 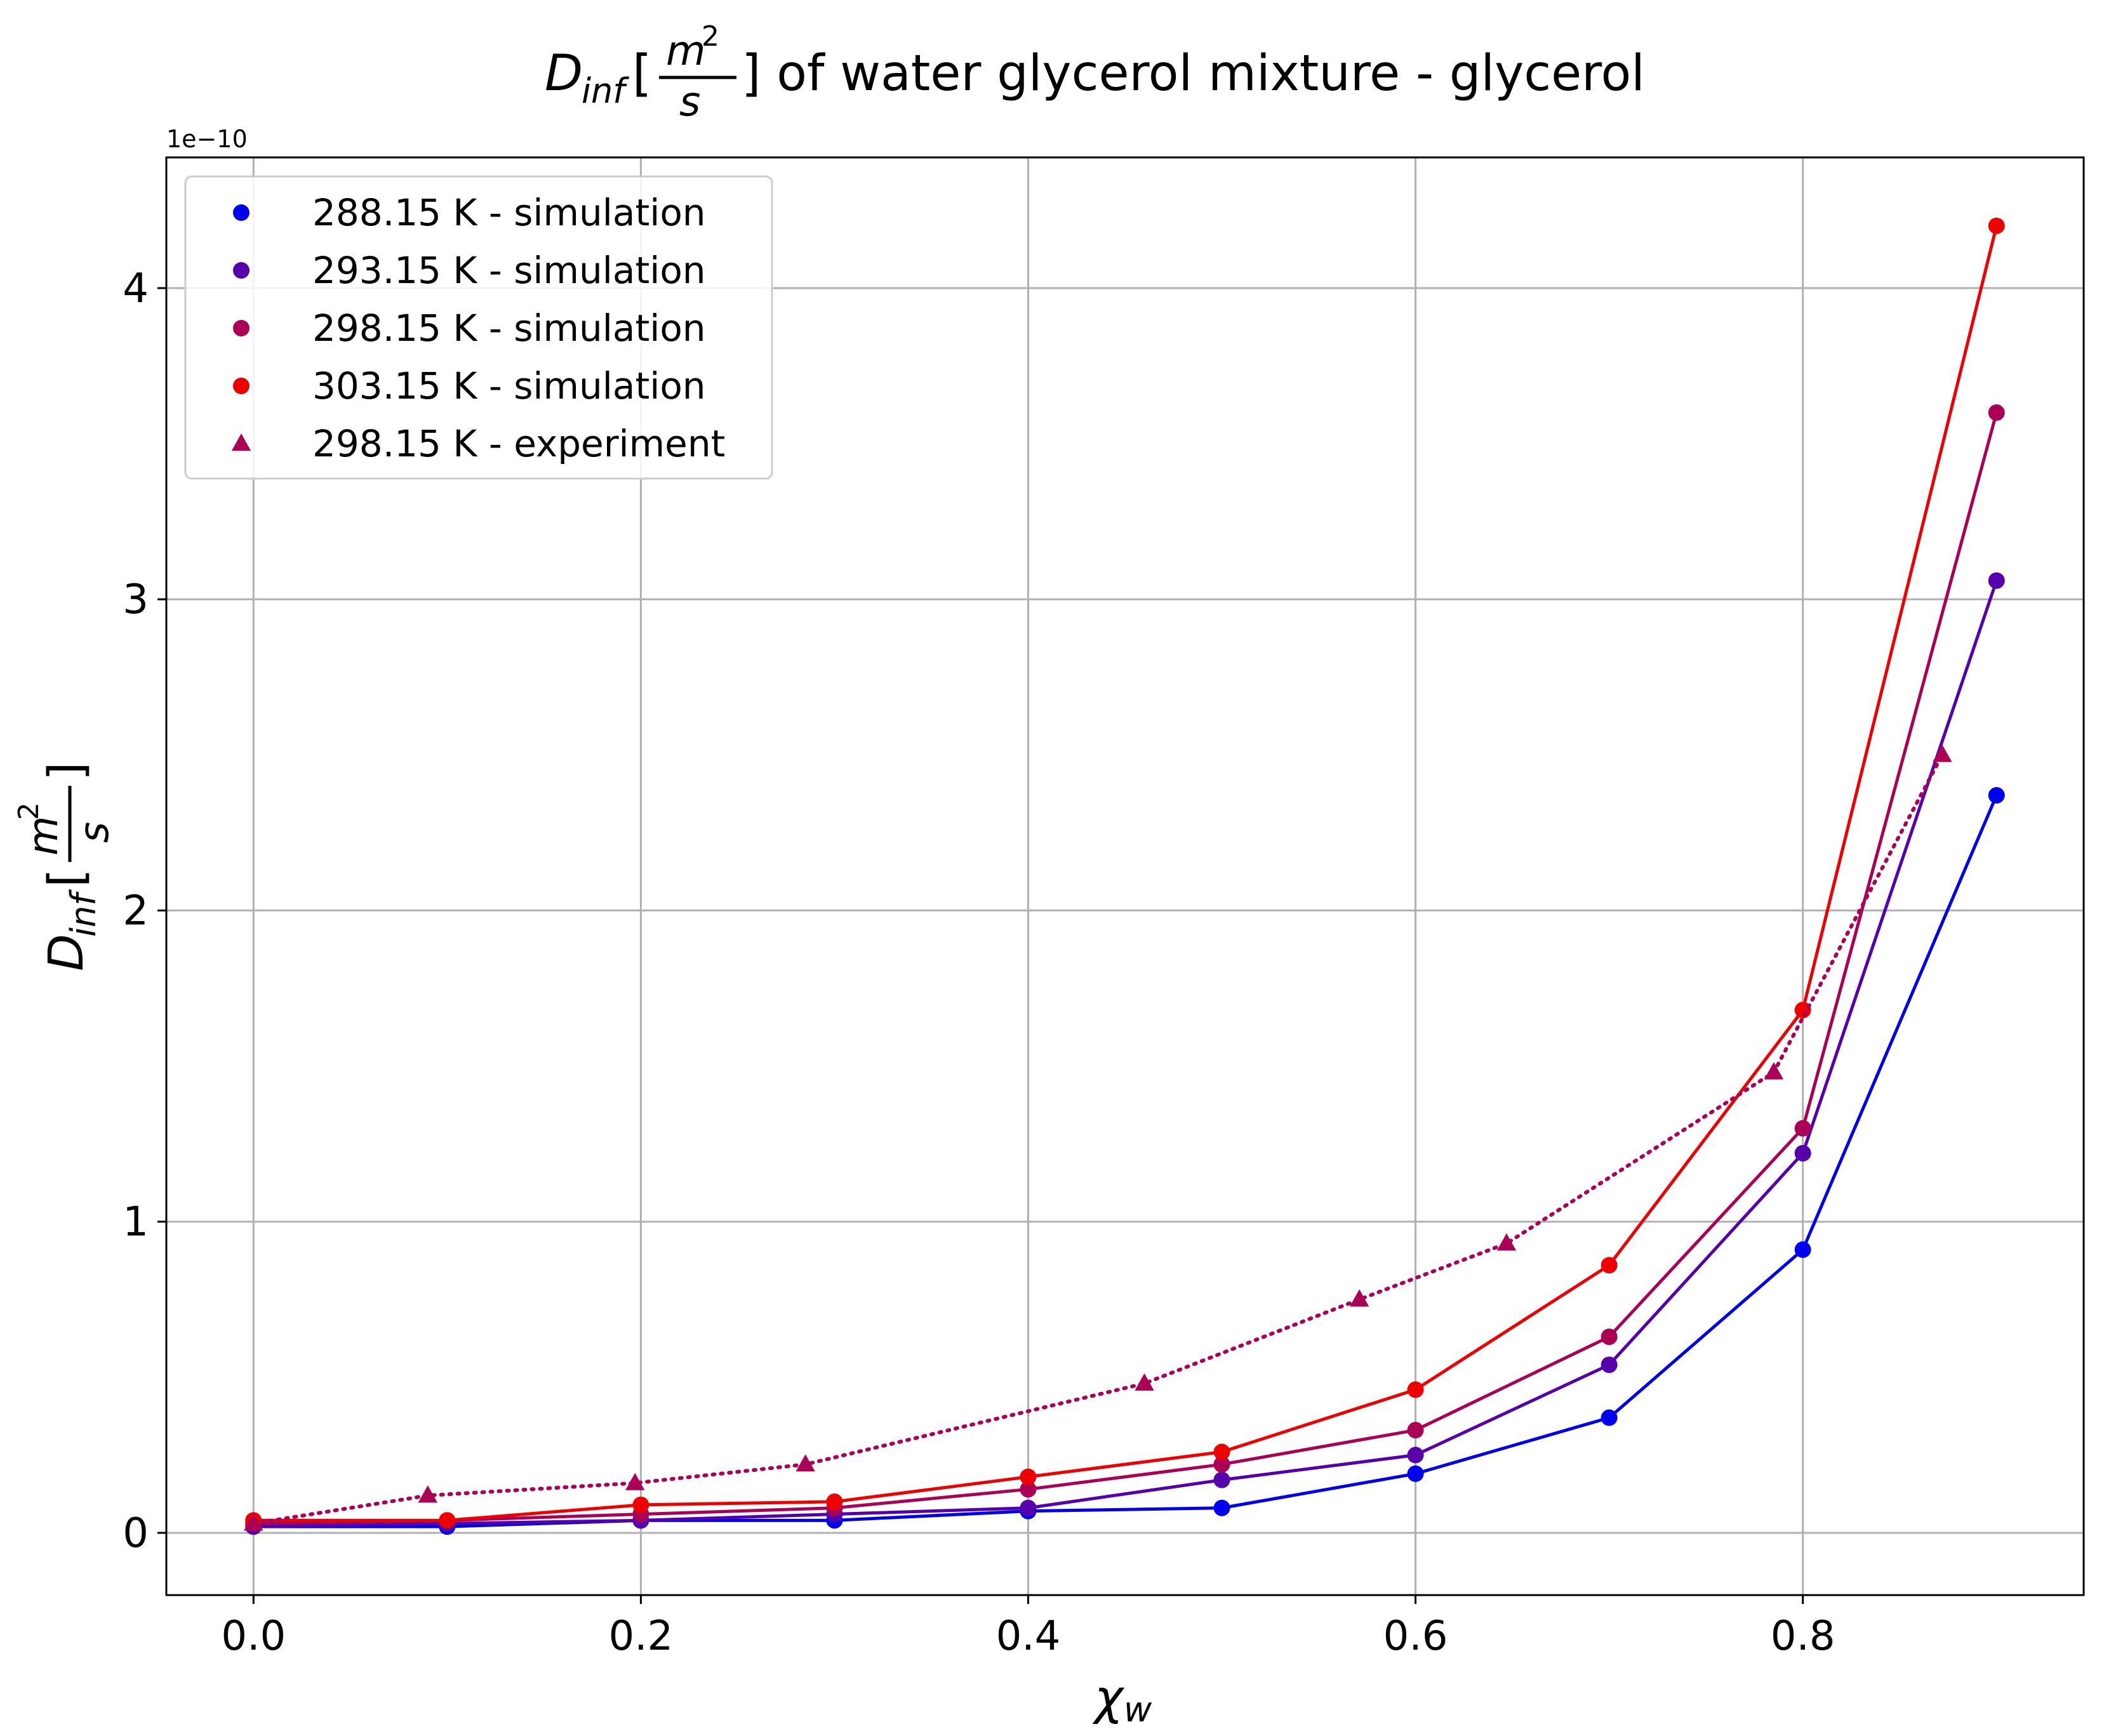 What do you see at coordinates (83, 913) in the screenshot?
I see `y-label-sub: inf` at bounding box center [83, 913].